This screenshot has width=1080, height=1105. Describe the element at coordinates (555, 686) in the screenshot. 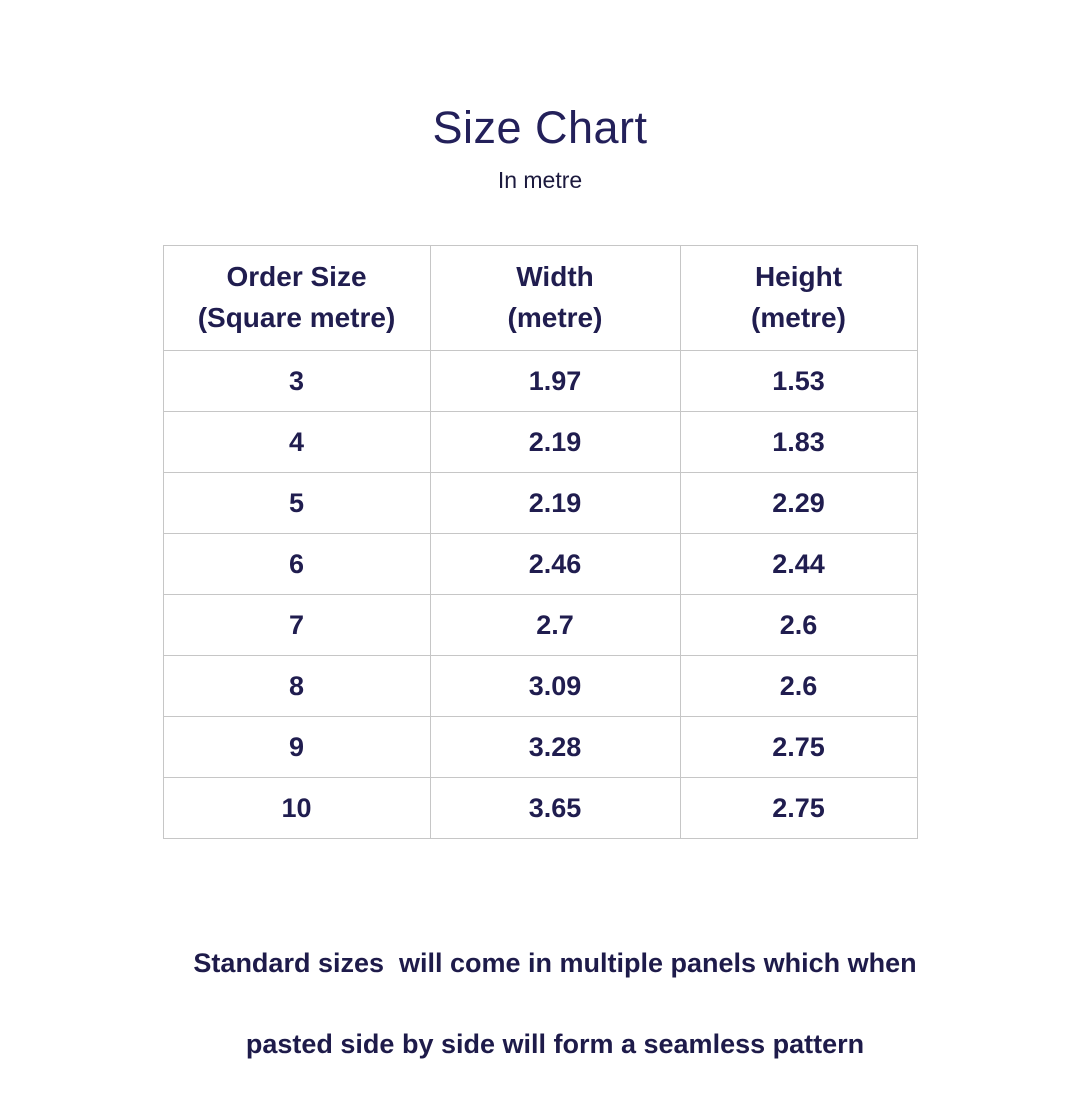

I see `cell-width: 3.09` at that location.